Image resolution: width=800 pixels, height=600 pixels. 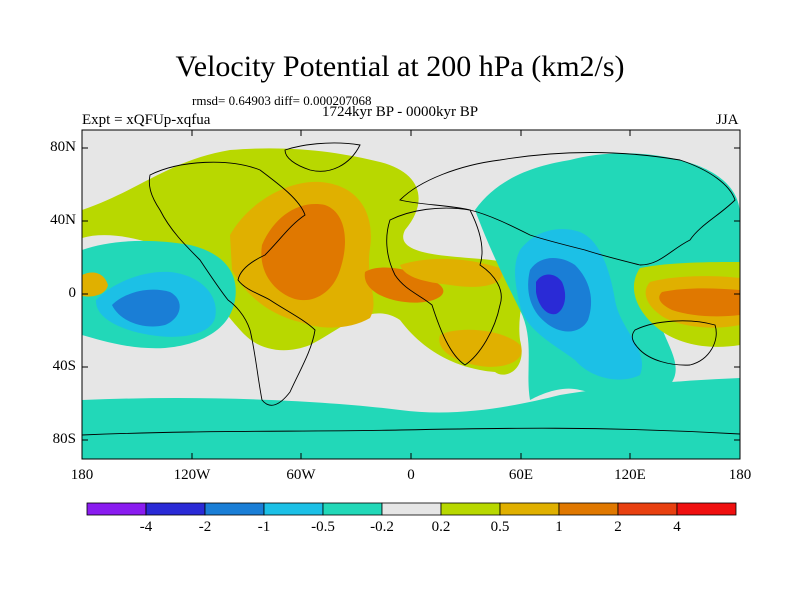 I want to click on lat-label-80s: 80S, so click(x=64, y=439).